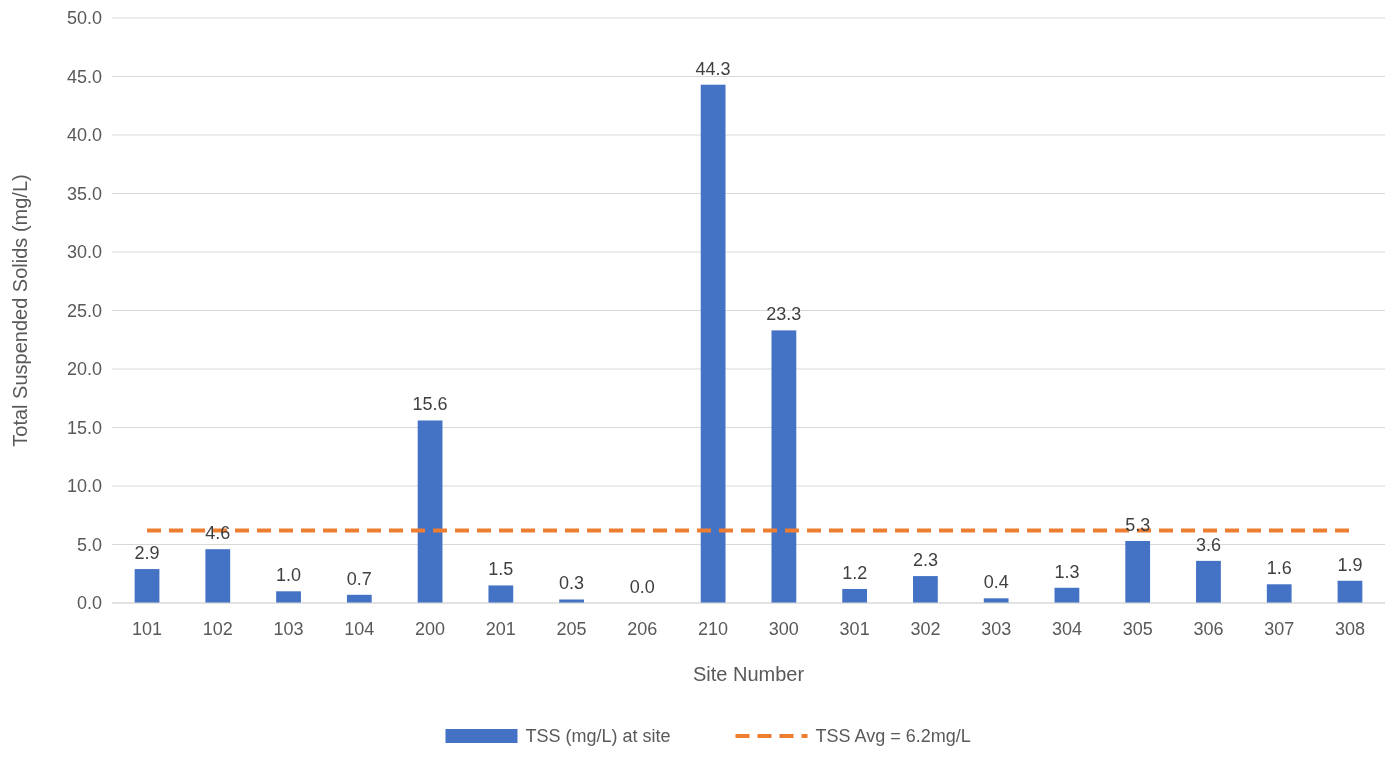 This screenshot has width=1391, height=757. Describe the element at coordinates (996, 582) in the screenshot. I see `data-label: 0.4` at that location.